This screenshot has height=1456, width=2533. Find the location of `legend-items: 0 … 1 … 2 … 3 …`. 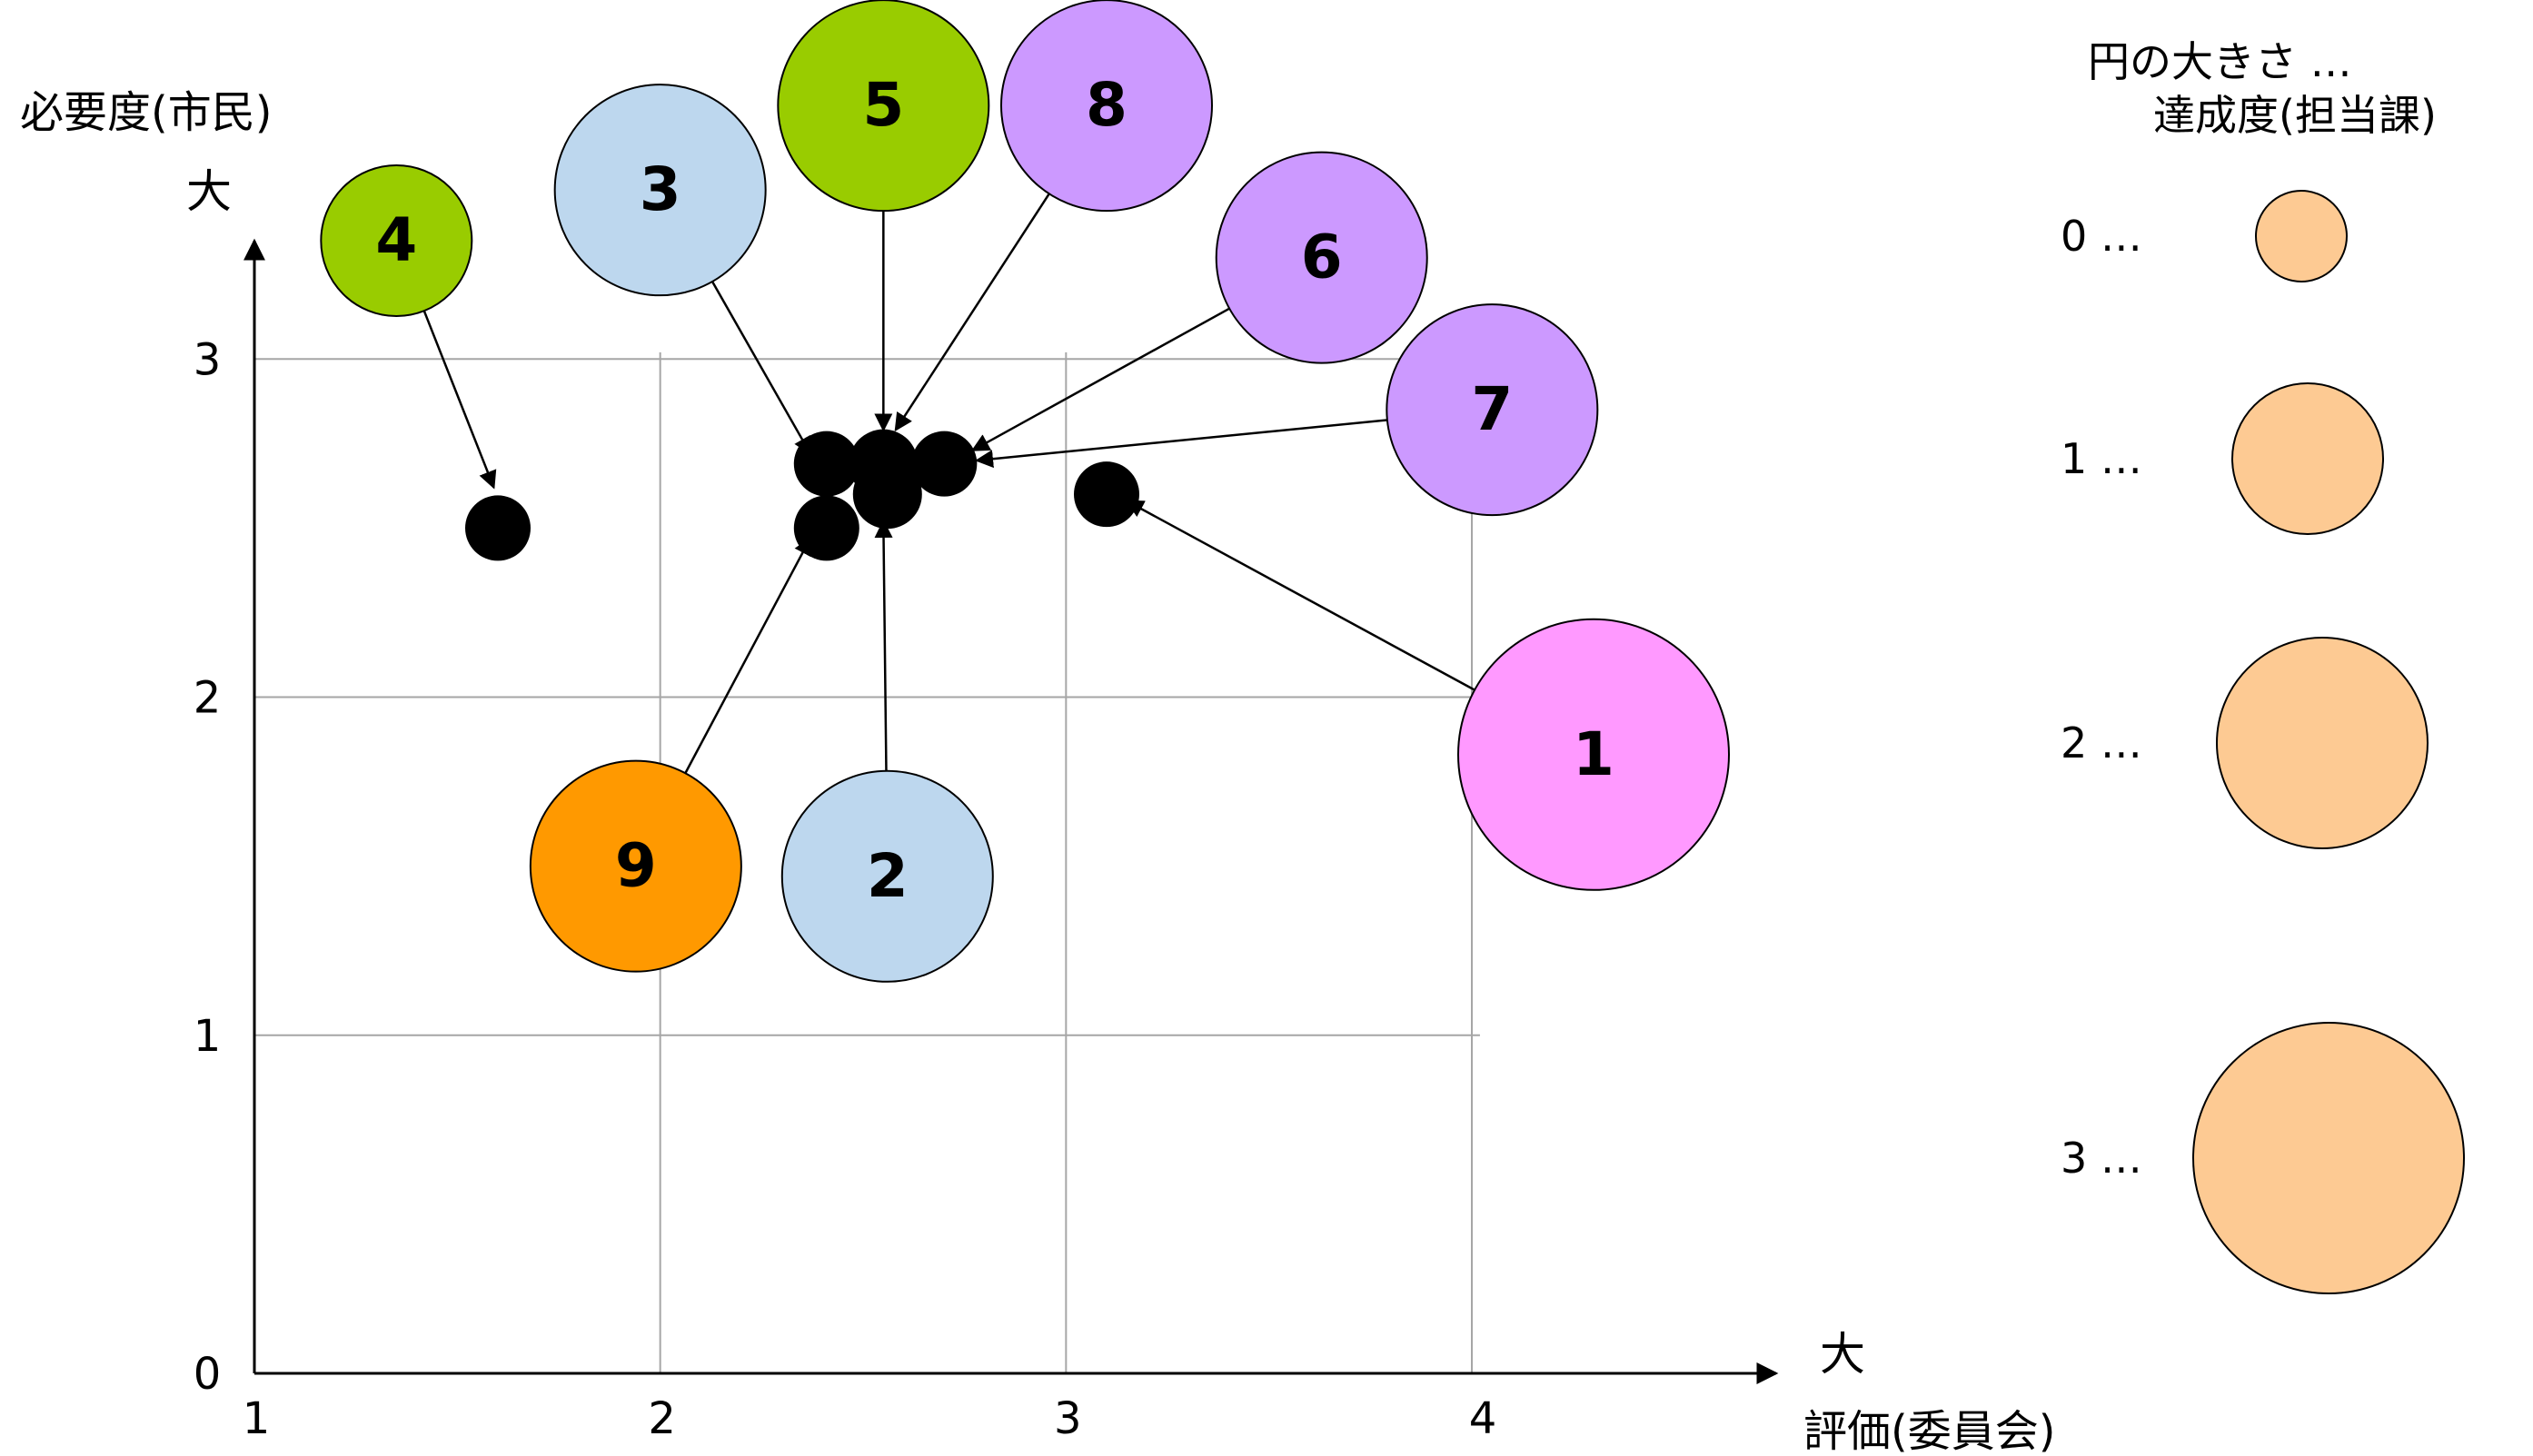

legend-items: 0 … 1 … 2 … 3 … is located at coordinates (2263, 742).